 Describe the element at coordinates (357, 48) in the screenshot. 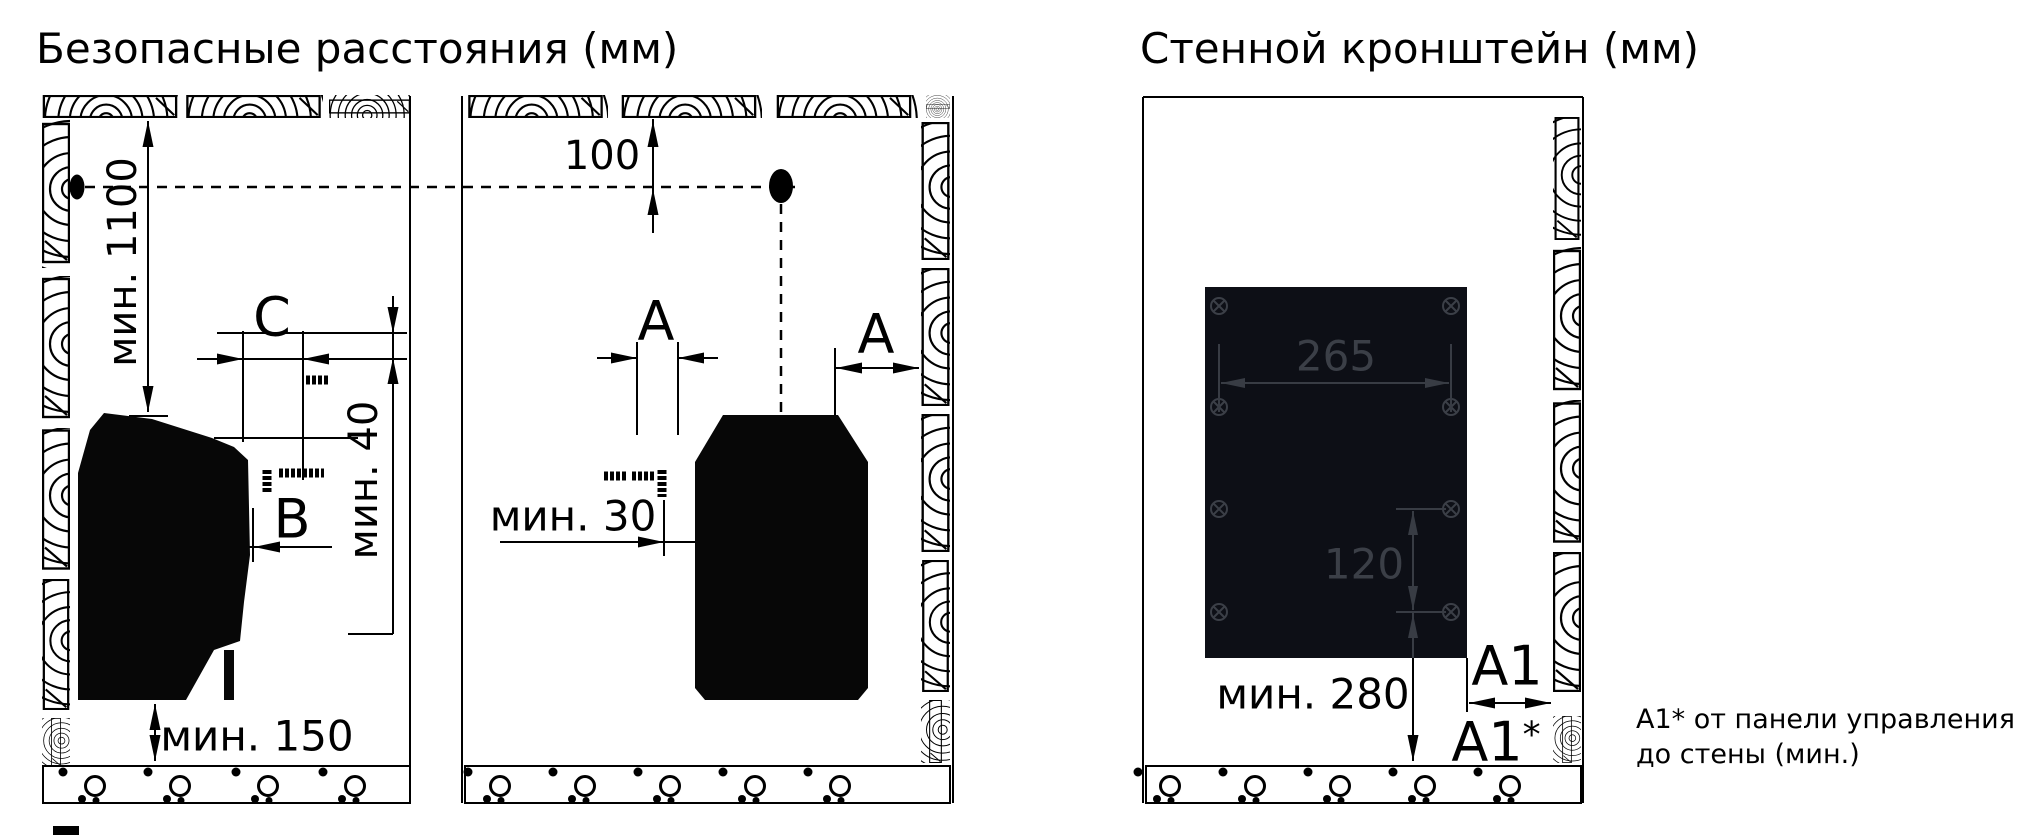

I see `page-title-safe-distances: Безопасные расстояния (мм)` at that location.